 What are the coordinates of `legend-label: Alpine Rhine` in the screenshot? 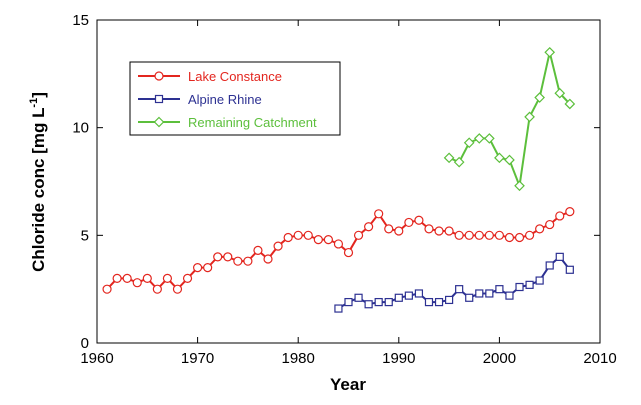 It's located at (225, 99).